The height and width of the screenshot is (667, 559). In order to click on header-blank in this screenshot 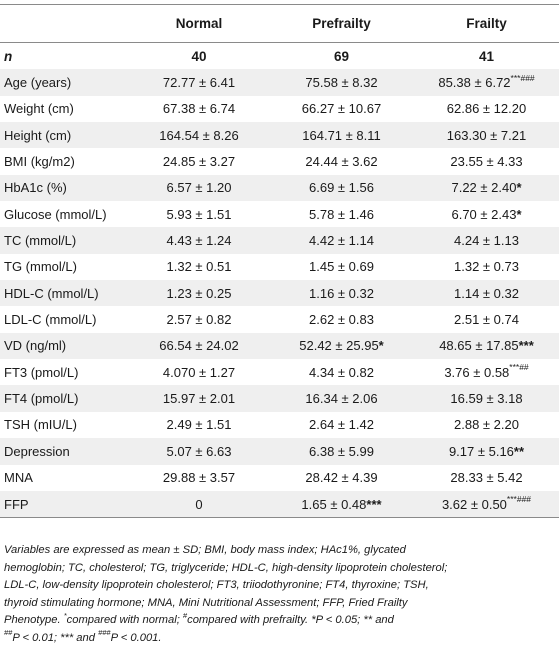, I will do `click(64, 23)`.